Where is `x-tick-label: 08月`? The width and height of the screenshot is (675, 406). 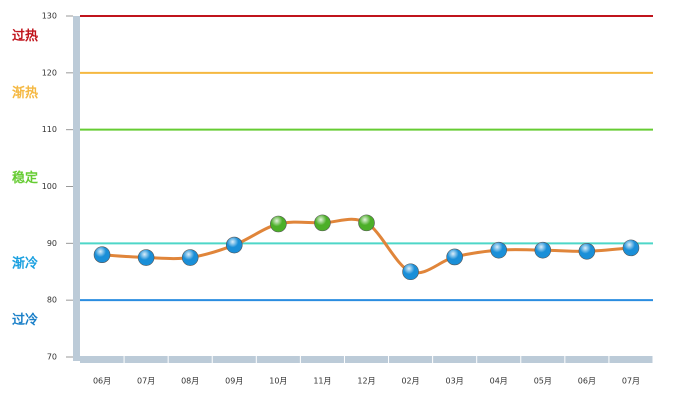 x-tick-label: 08月 is located at coordinates (190, 381).